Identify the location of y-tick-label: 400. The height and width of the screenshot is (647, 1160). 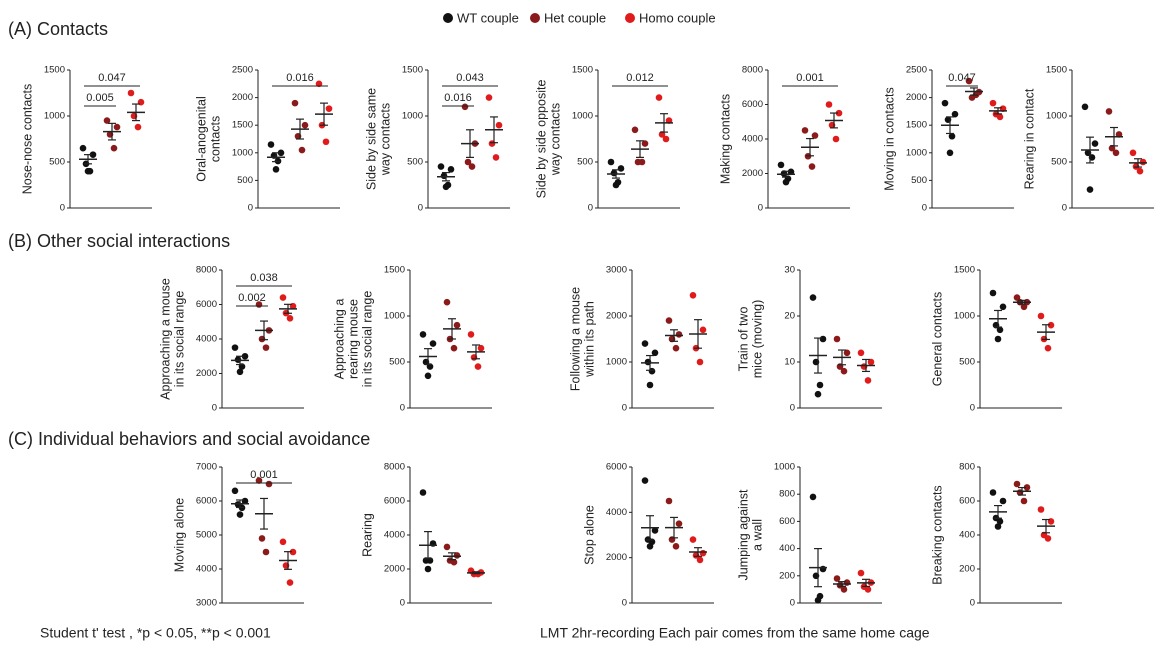
(967, 535).